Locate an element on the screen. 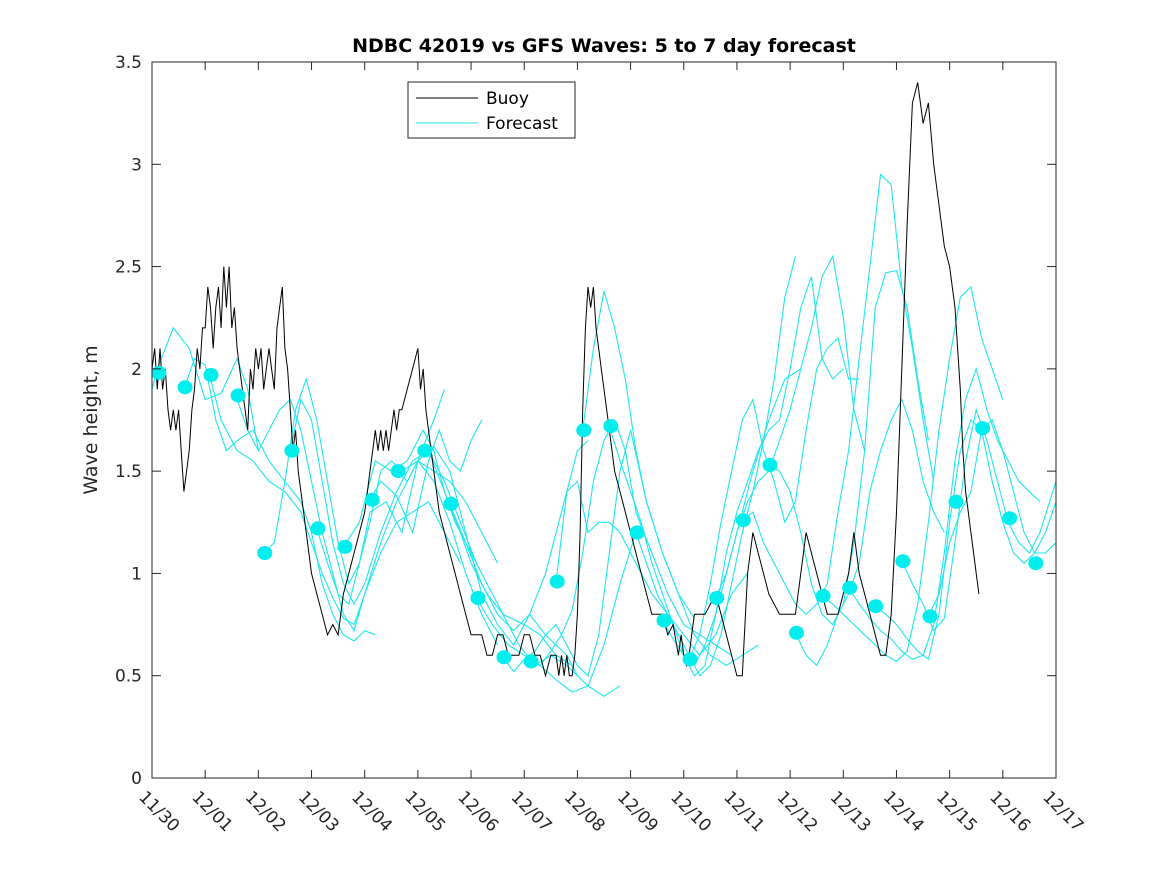 This screenshot has width=1167, height=875. y-tick-label: 3.5 is located at coordinates (128, 63).